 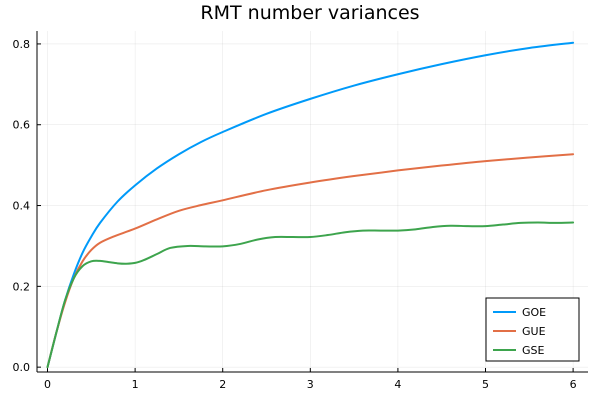 I want to click on x-tick-label: 1, so click(x=135, y=384).